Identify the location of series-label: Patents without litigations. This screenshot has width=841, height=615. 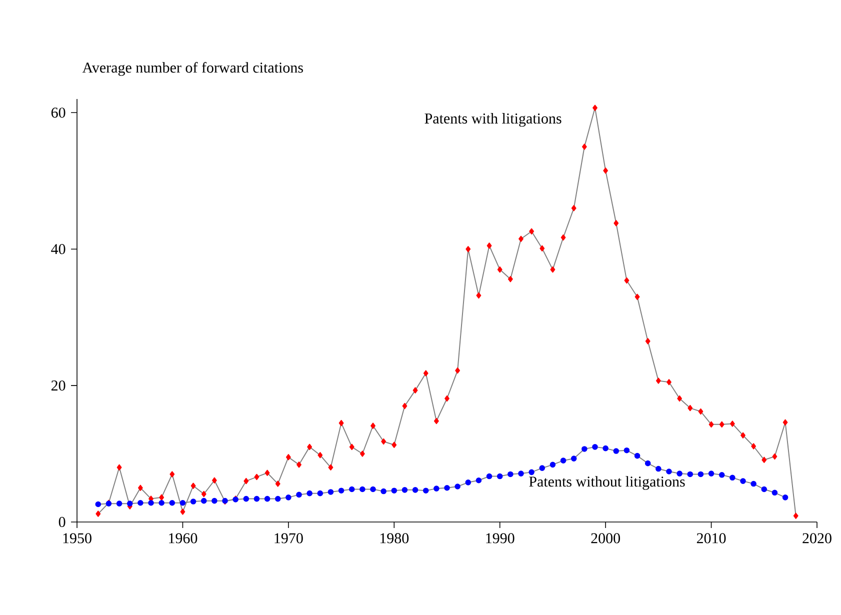
(607, 483).